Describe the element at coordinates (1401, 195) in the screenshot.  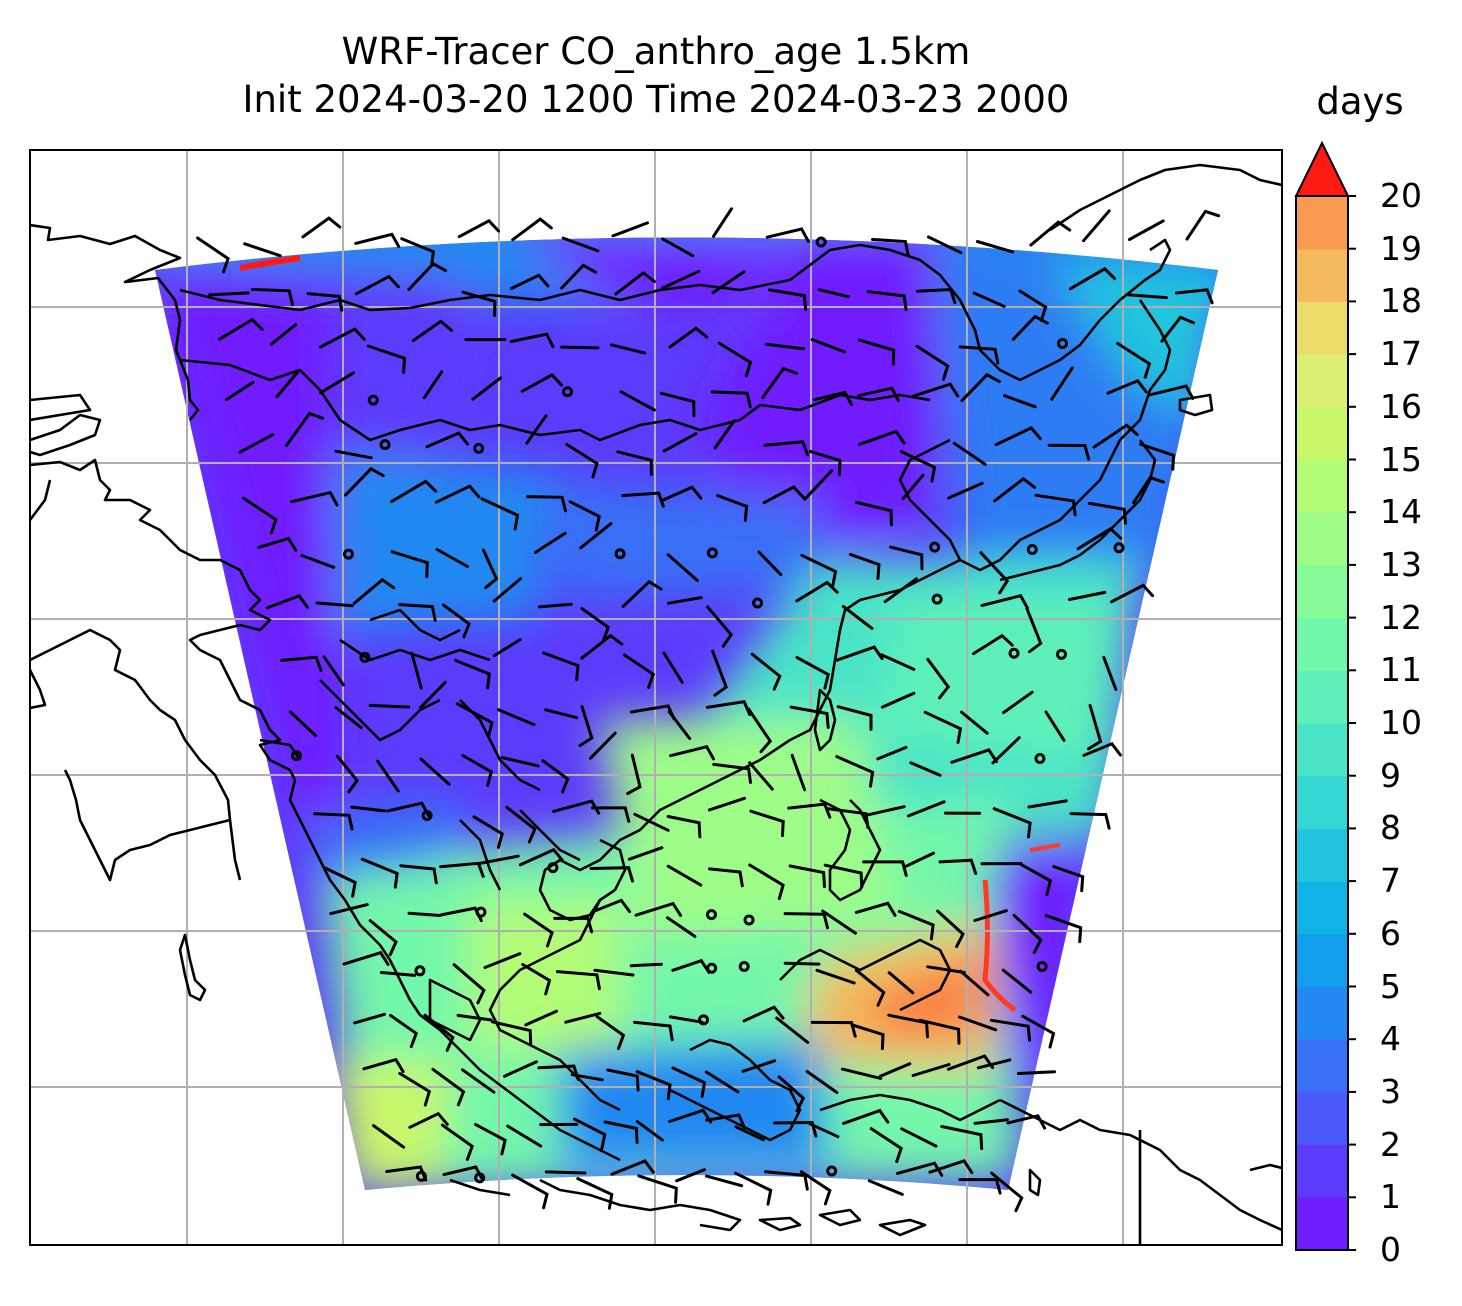
I see `colorbar-tick-label: 20` at that location.